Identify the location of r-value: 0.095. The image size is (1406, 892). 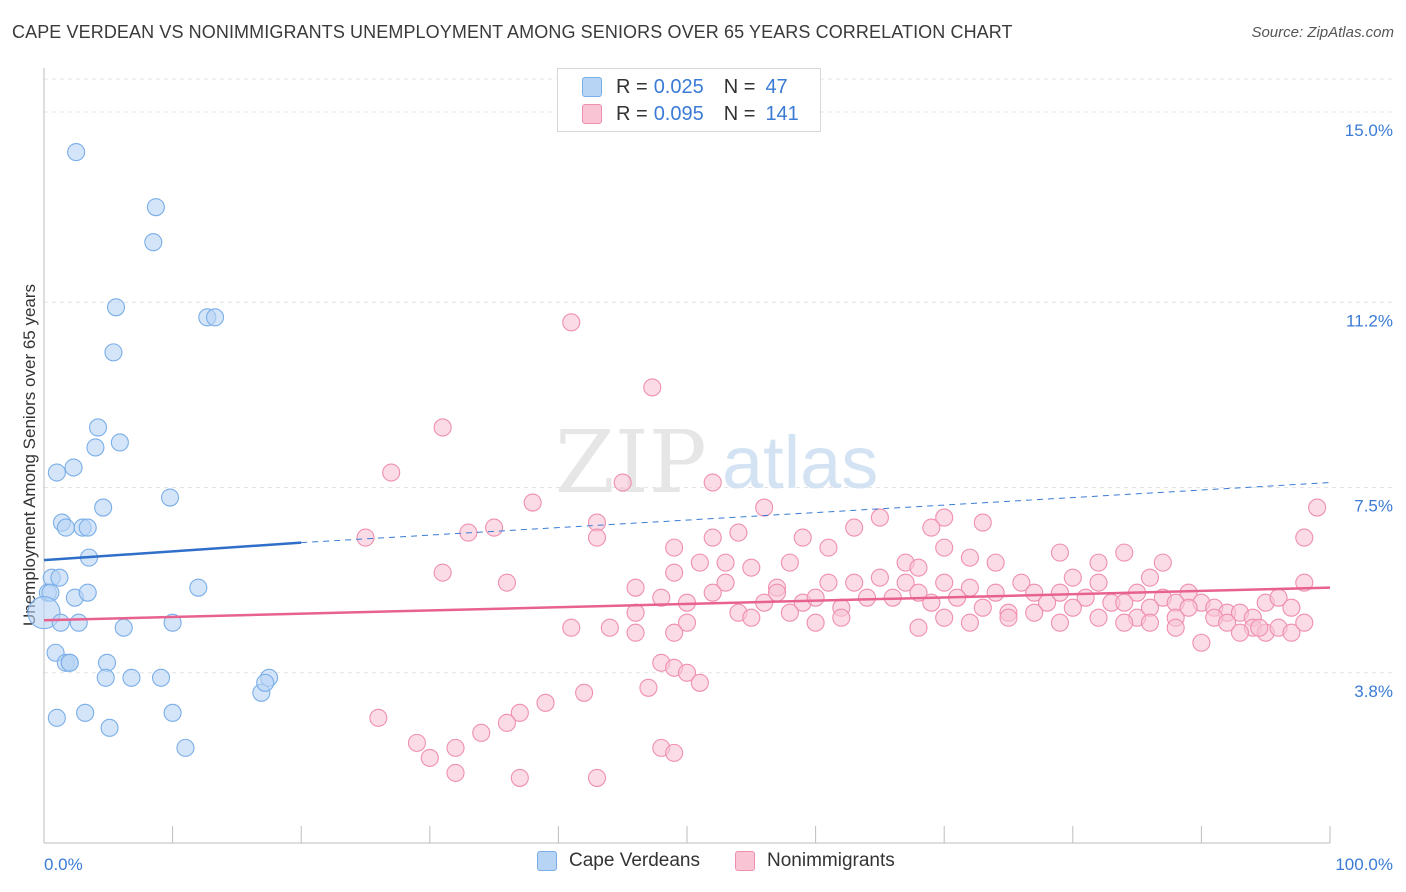
(678, 113).